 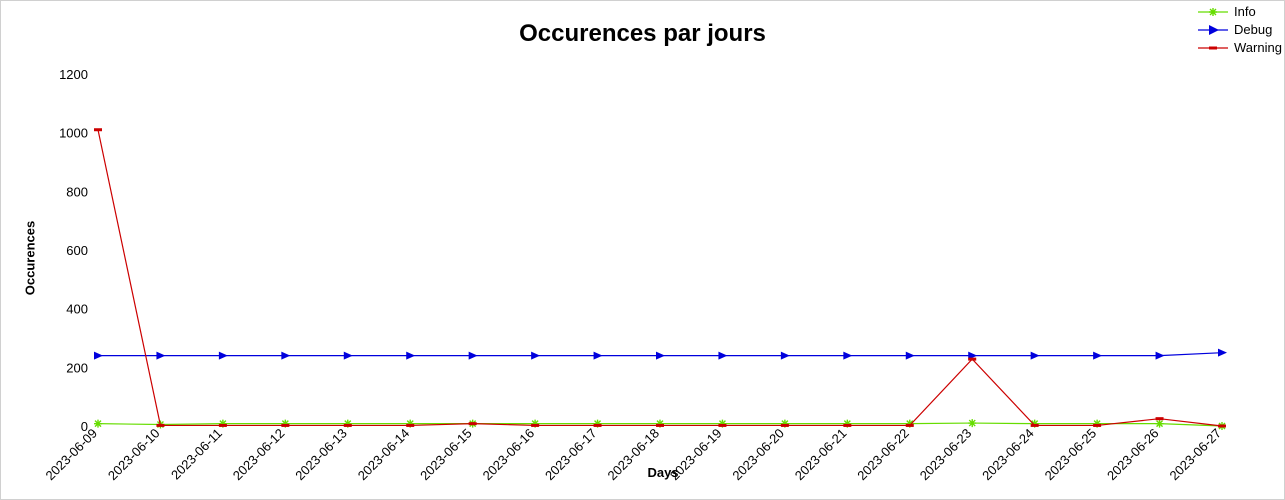 I want to click on y-tick-label: 1200, so click(x=73, y=74).